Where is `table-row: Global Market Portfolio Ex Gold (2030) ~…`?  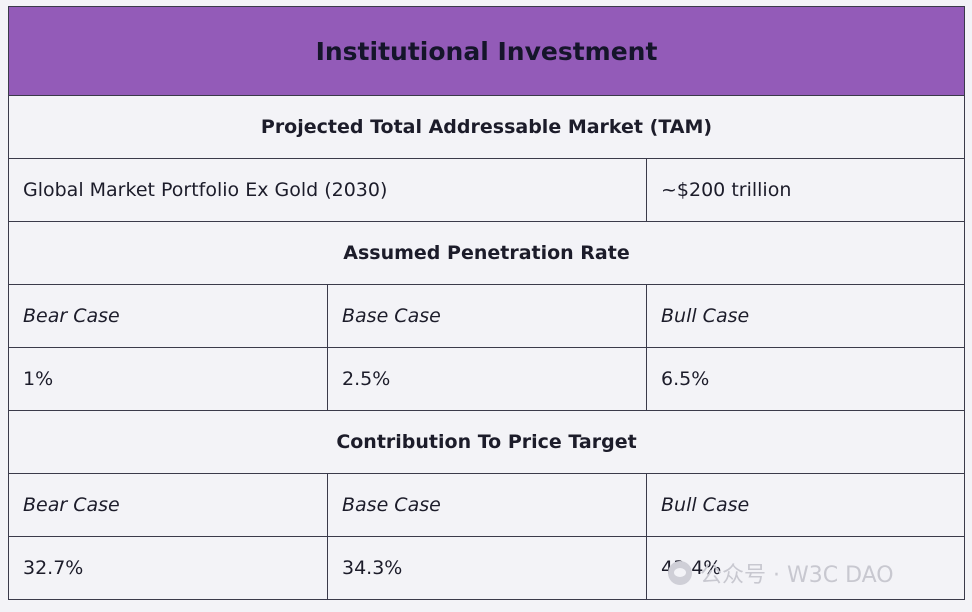 table-row: Global Market Portfolio Ex Gold (2030) ~… is located at coordinates (486, 190).